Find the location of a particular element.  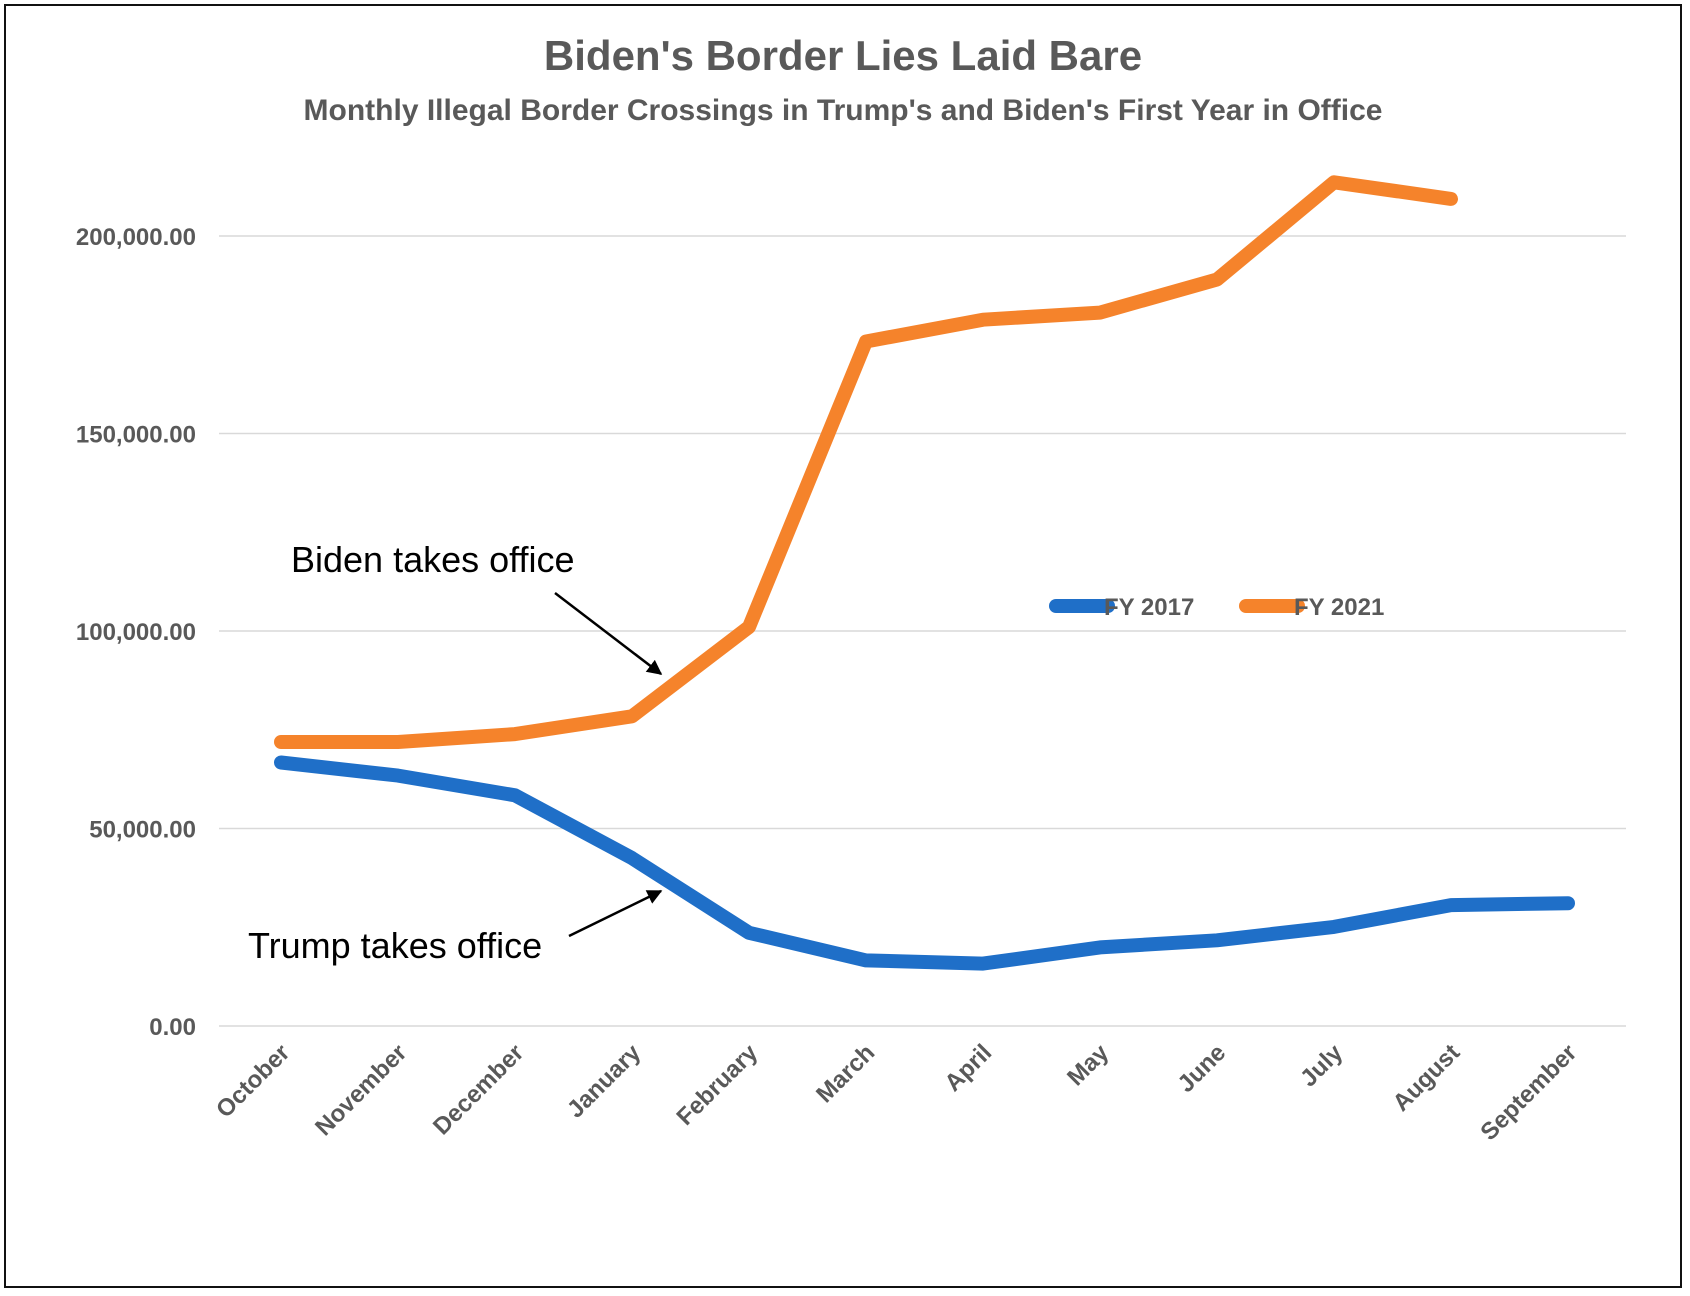

legend-label: FY 2017 is located at coordinates (1149, 607).